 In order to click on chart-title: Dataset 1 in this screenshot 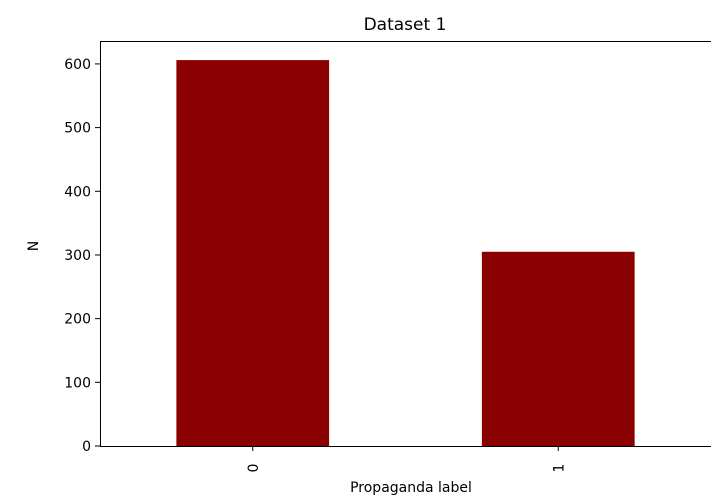, I will do `click(405, 25)`.